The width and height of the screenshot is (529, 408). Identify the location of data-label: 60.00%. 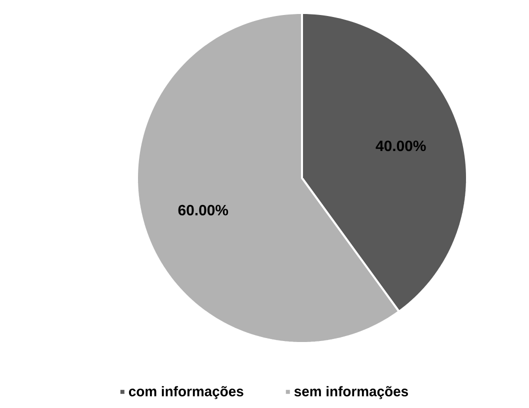
(203, 210).